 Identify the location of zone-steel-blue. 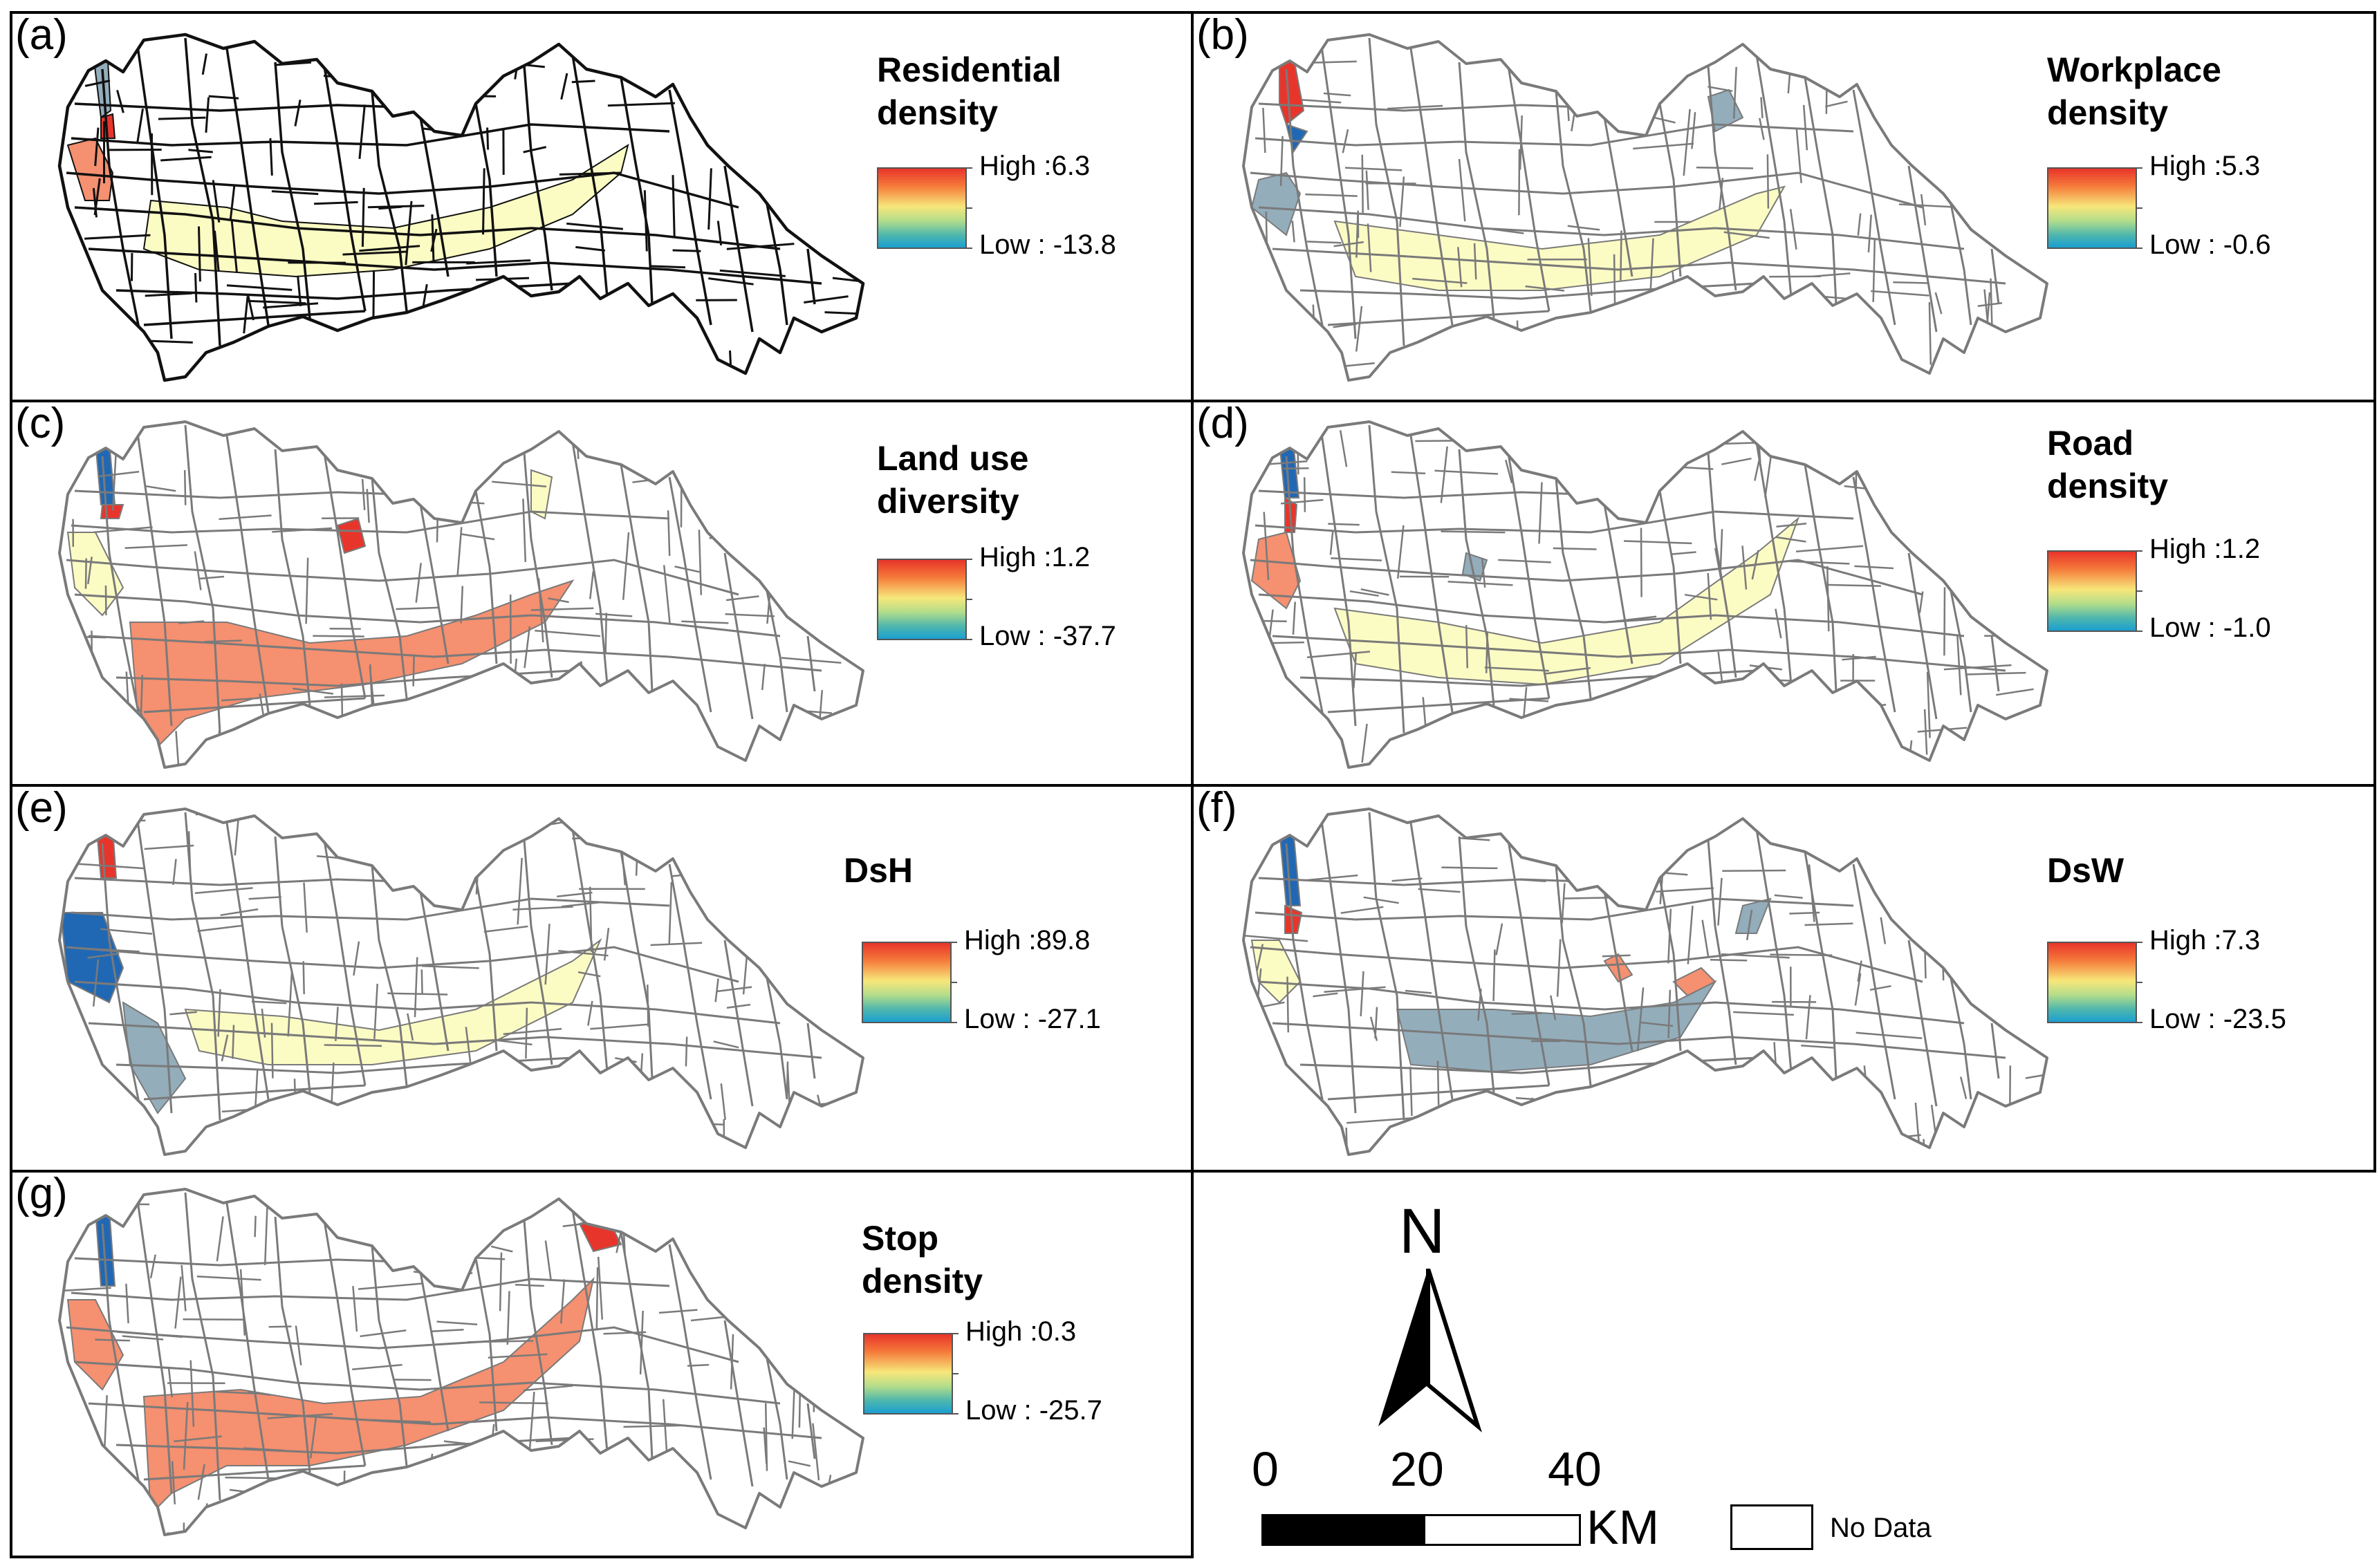
(1474, 567).